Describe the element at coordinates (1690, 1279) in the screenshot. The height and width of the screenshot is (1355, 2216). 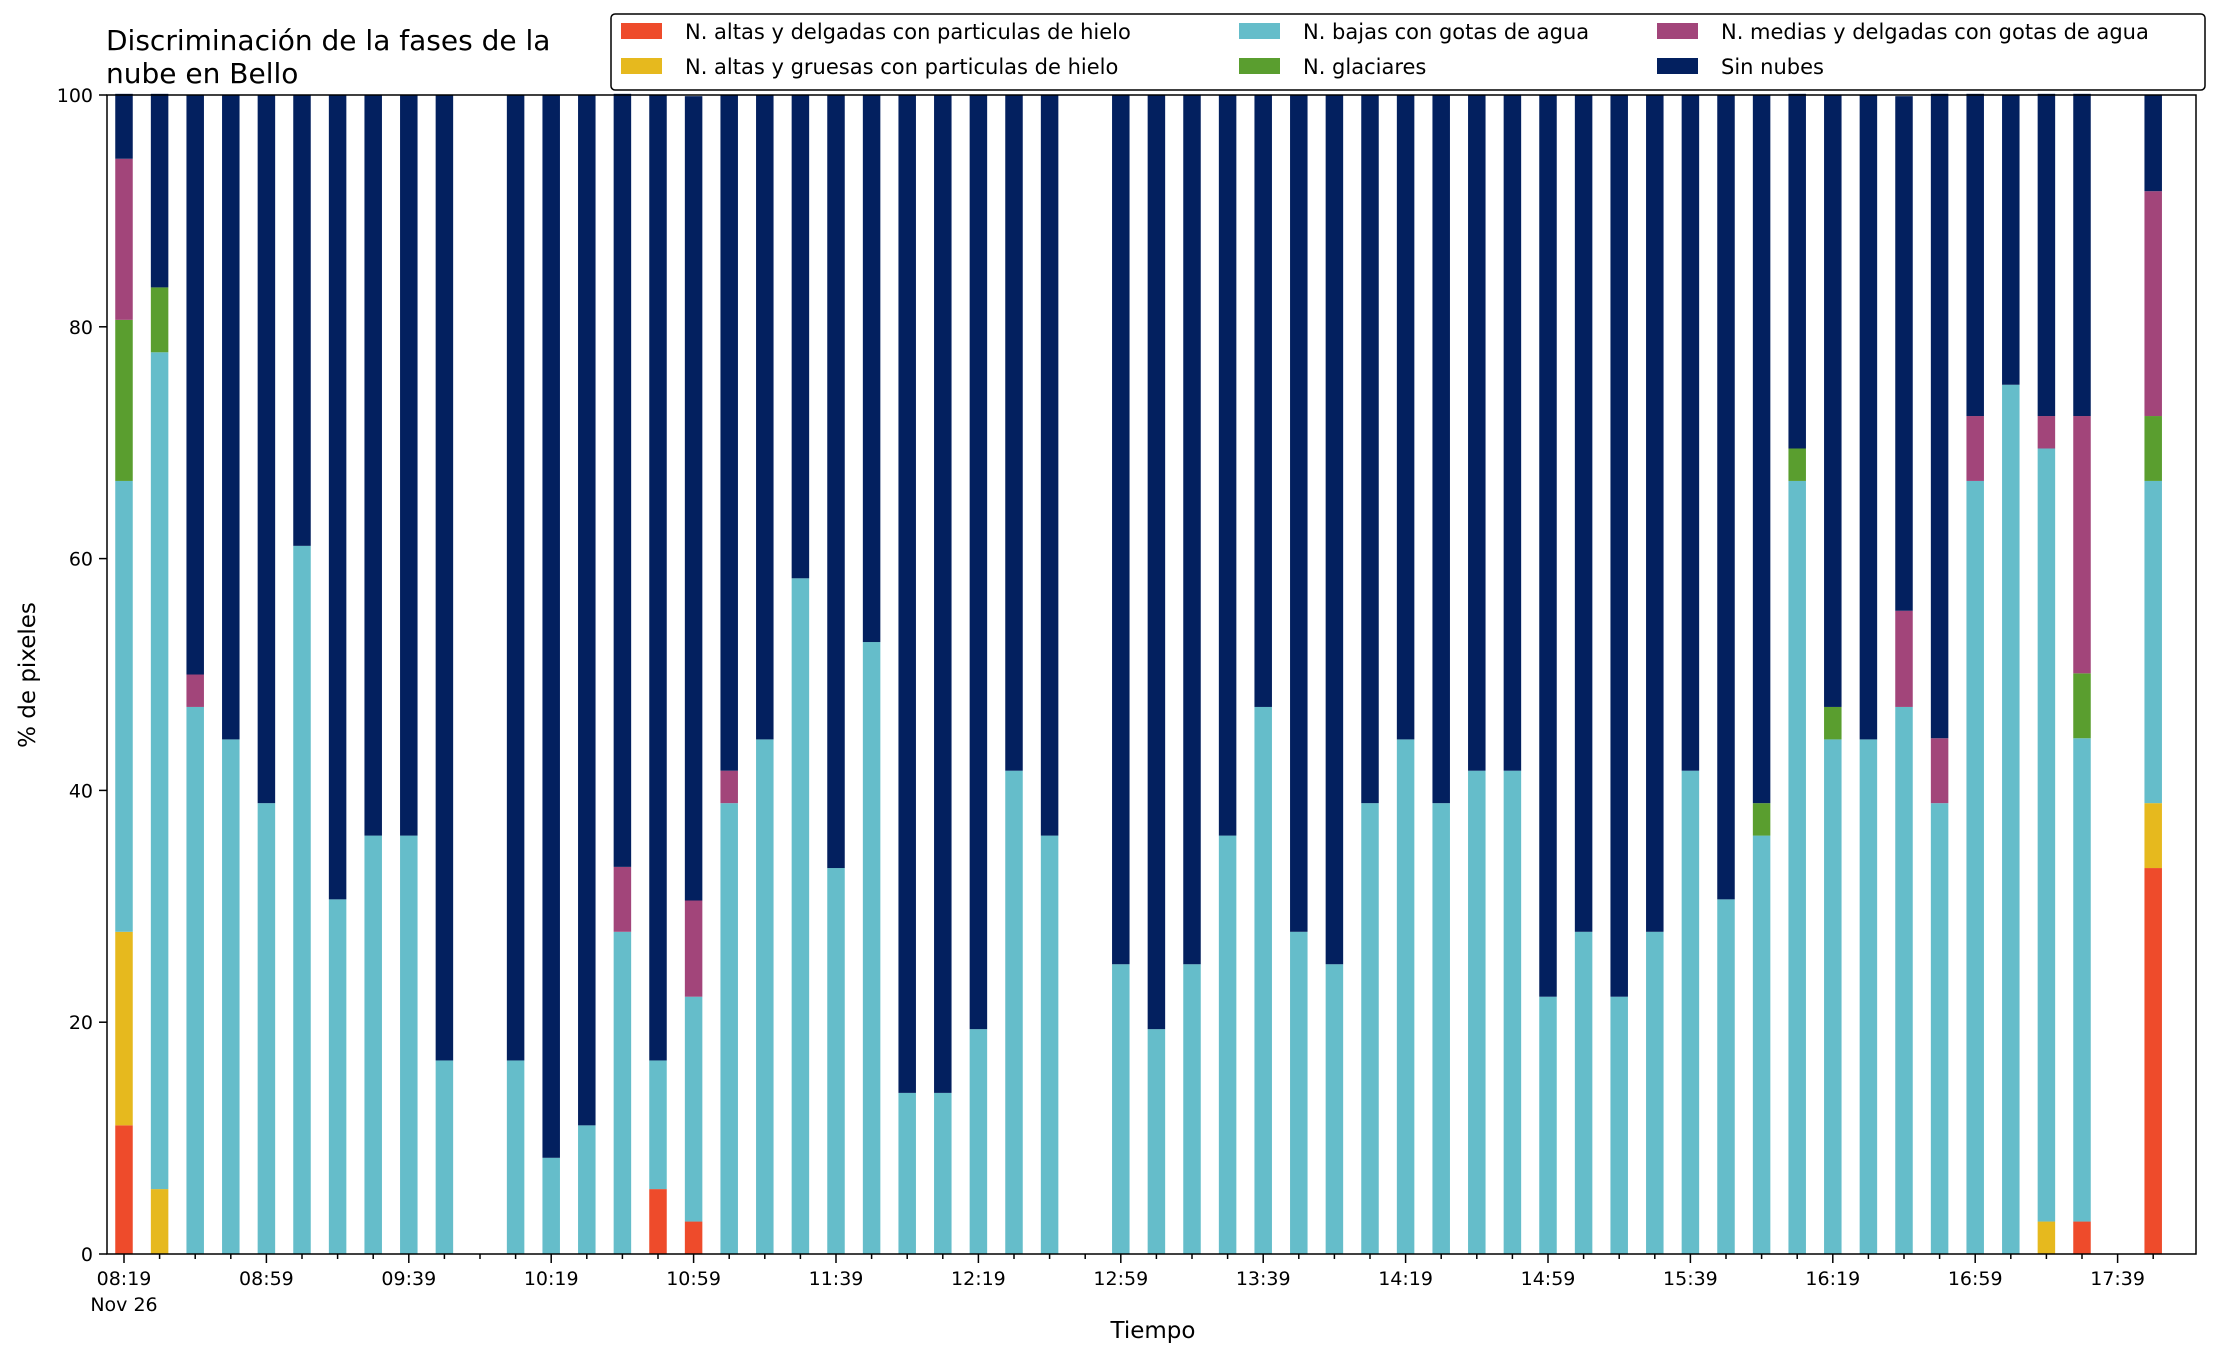
I see `x-tick-label-11: 15:39` at that location.